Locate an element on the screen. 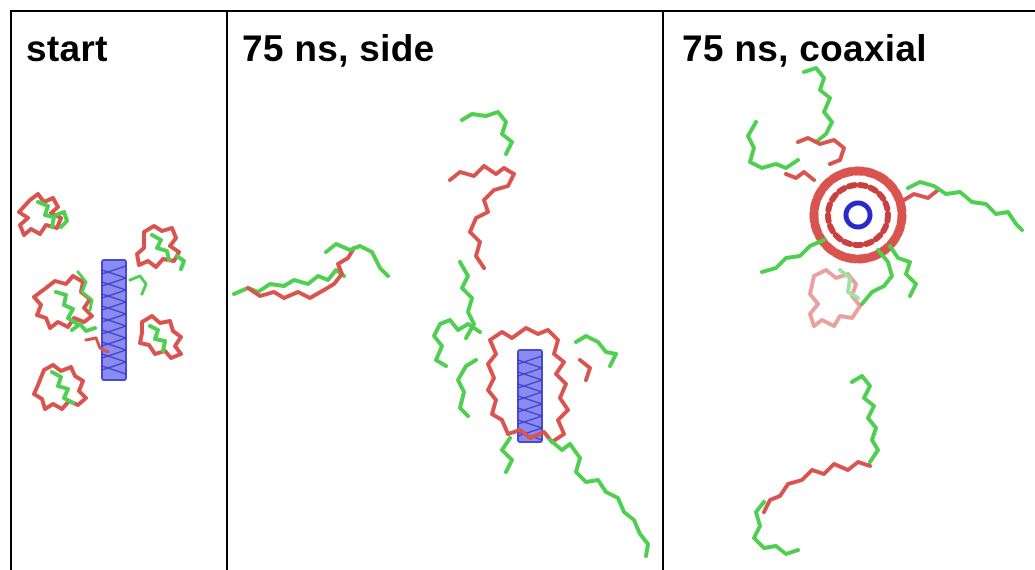 This screenshot has width=1035, height=570. peptide-cluster-around-tube is located at coordinates (525, 381).